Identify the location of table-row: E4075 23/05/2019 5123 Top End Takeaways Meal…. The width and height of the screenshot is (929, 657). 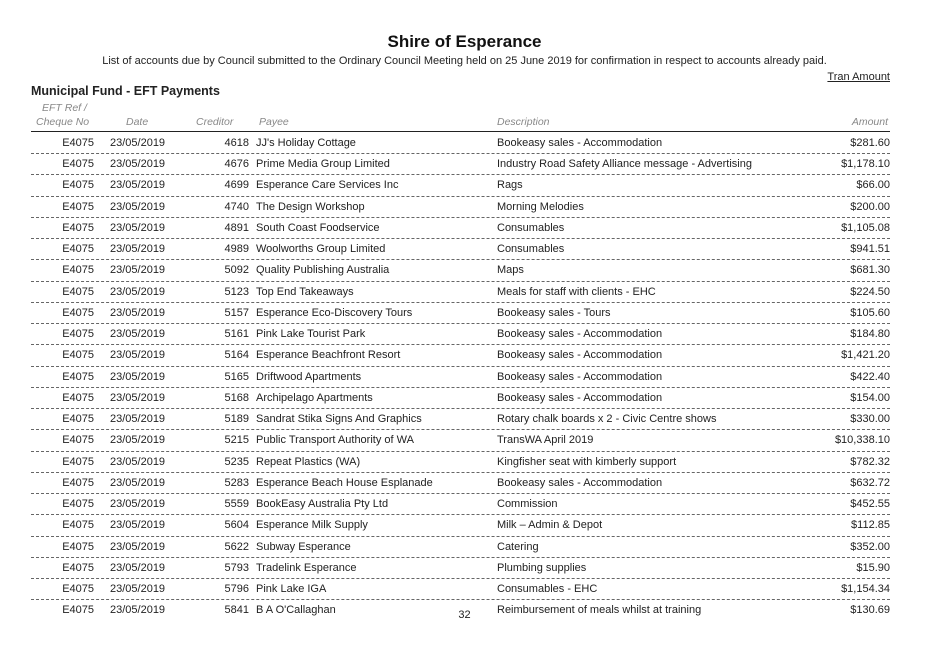
(460, 292).